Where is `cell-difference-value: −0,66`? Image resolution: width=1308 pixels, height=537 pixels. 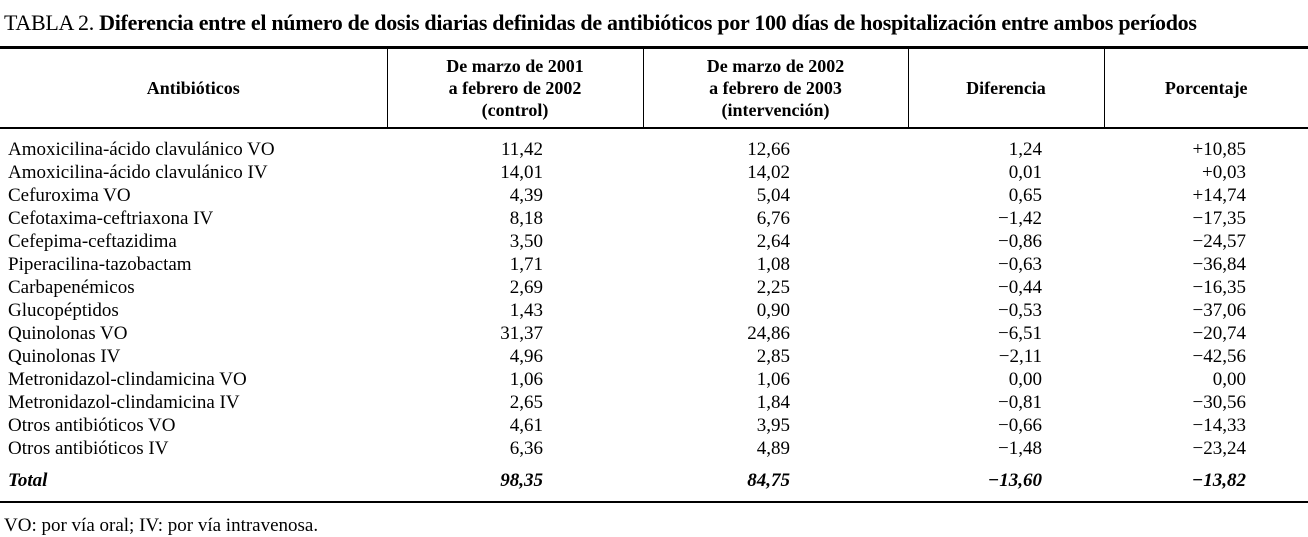
cell-difference-value: −0,66 is located at coordinates (1020, 425).